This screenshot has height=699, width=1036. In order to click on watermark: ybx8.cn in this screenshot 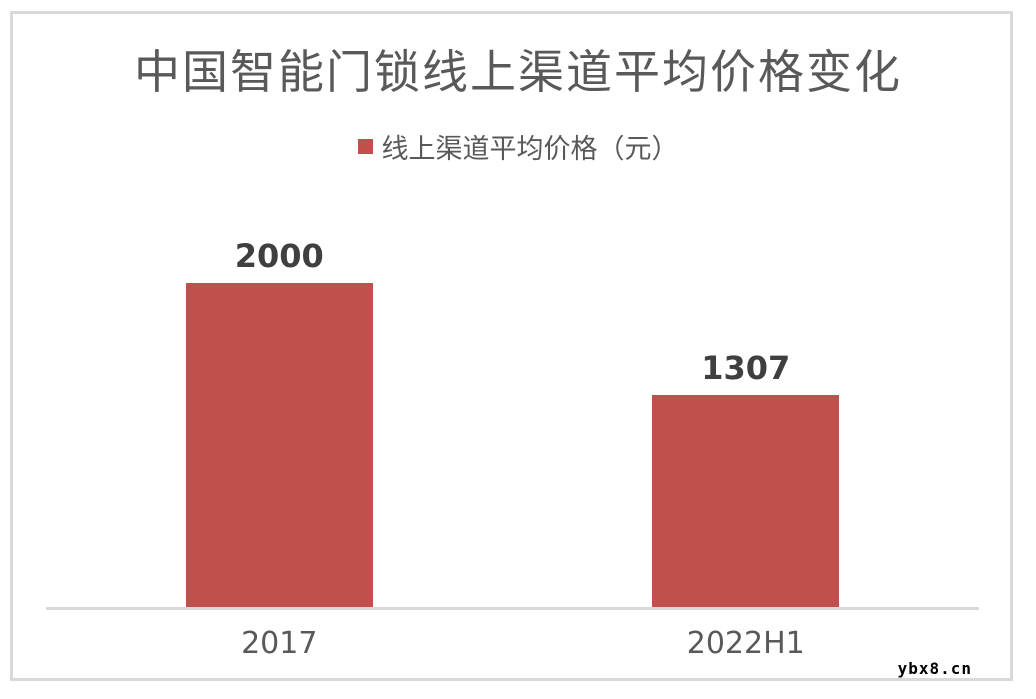, I will do `click(934, 668)`.